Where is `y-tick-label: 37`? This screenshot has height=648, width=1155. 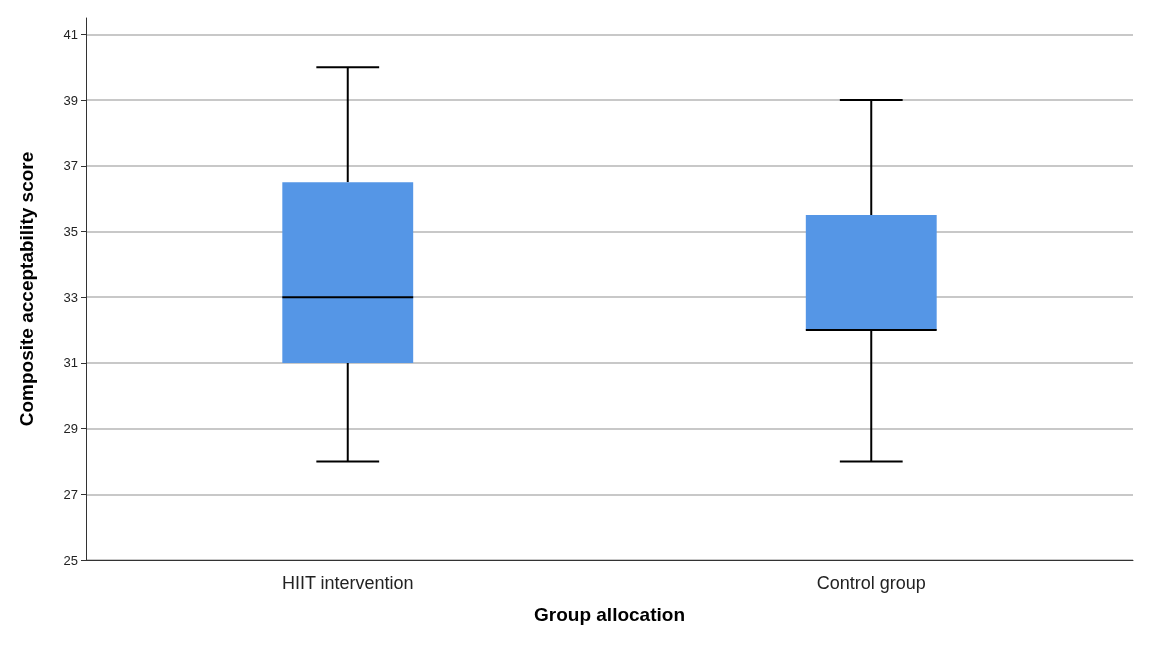 y-tick-label: 37 is located at coordinates (70, 166).